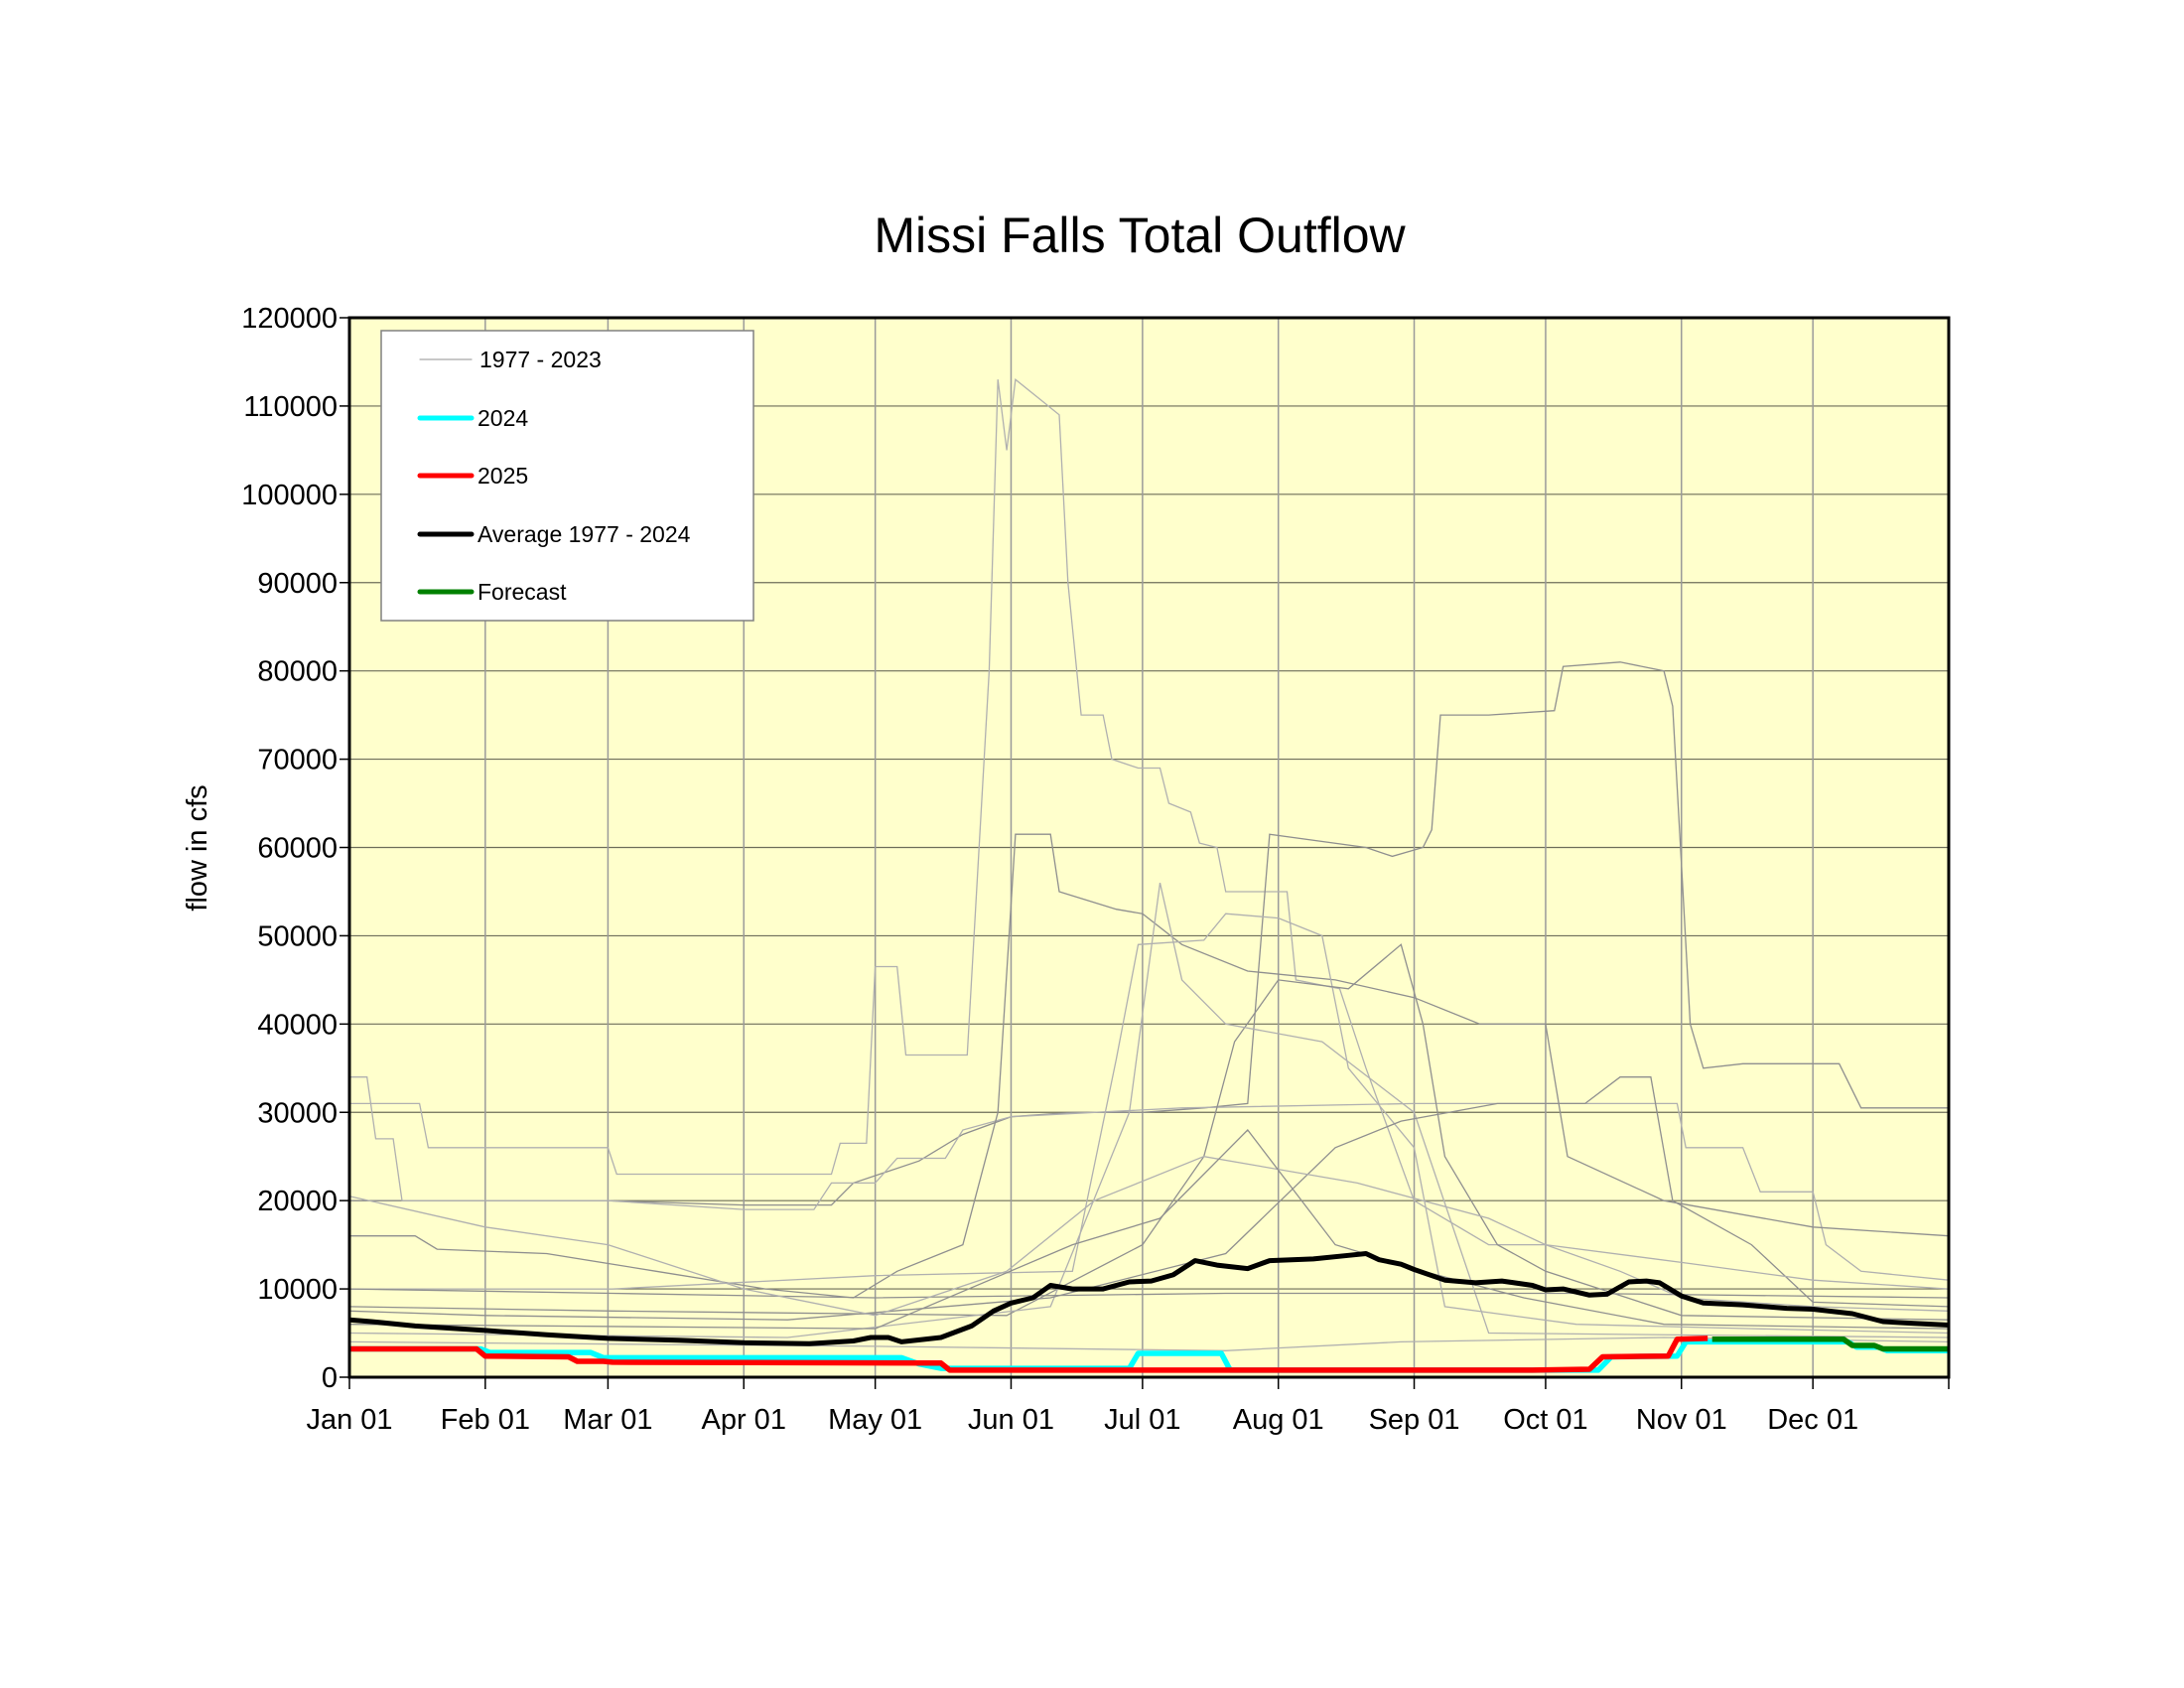 The width and height of the screenshot is (2184, 1688). What do you see at coordinates (1011, 1420) in the screenshot?
I see `x-tick-label: Jun 01` at bounding box center [1011, 1420].